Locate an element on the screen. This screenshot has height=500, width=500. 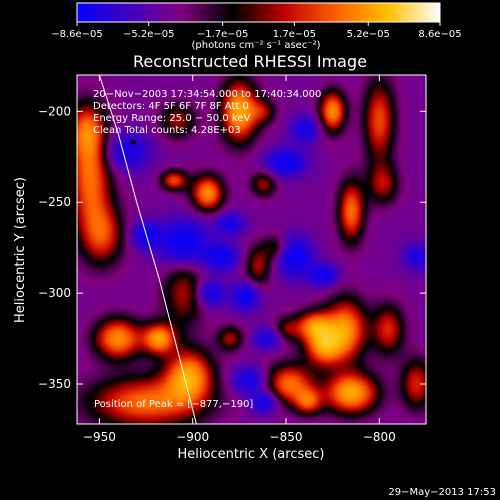
x-axis-label: Heliocentric X (arcsec) is located at coordinates (251, 454).